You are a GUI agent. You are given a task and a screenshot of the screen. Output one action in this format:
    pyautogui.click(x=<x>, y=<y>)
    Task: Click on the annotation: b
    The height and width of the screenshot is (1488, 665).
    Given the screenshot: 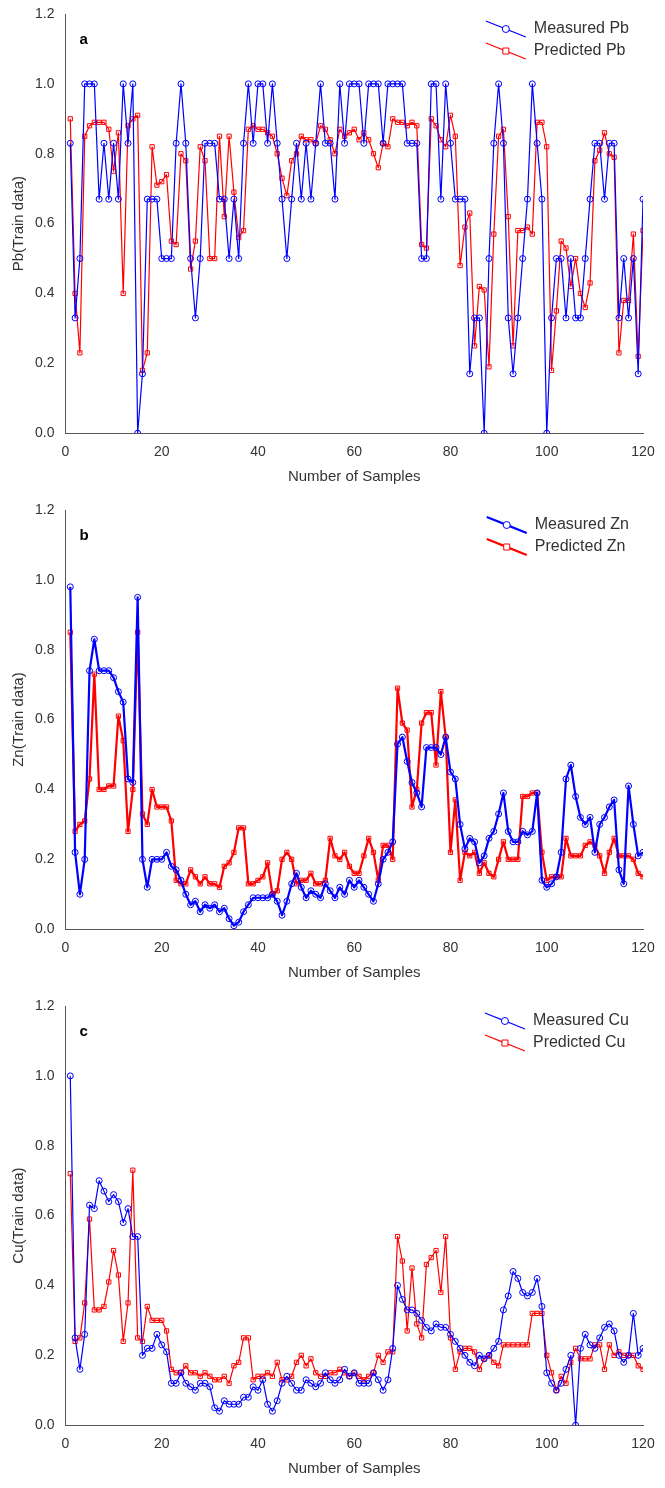 What is the action you would take?
    pyautogui.click(x=84, y=534)
    